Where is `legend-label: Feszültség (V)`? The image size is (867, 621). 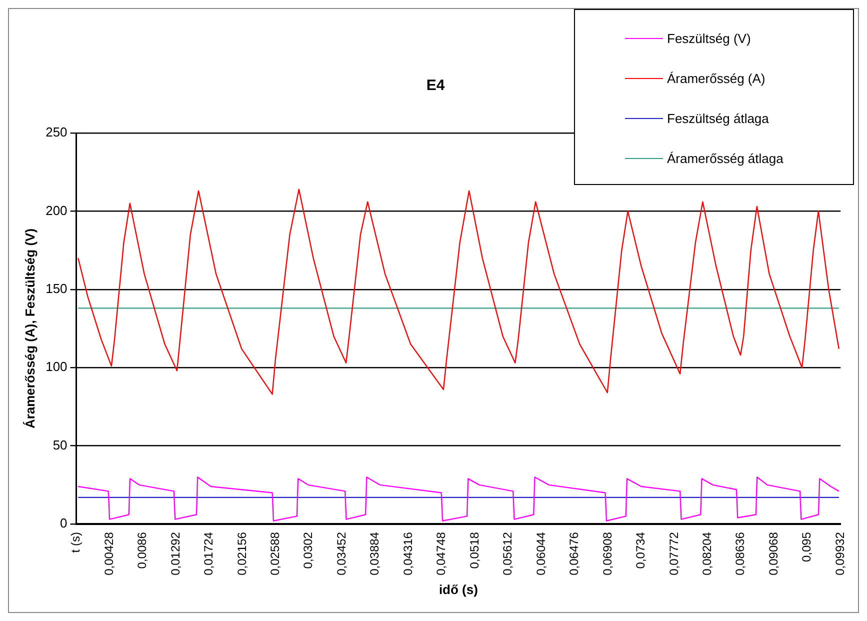 legend-label: Feszültség (V) is located at coordinates (709, 38).